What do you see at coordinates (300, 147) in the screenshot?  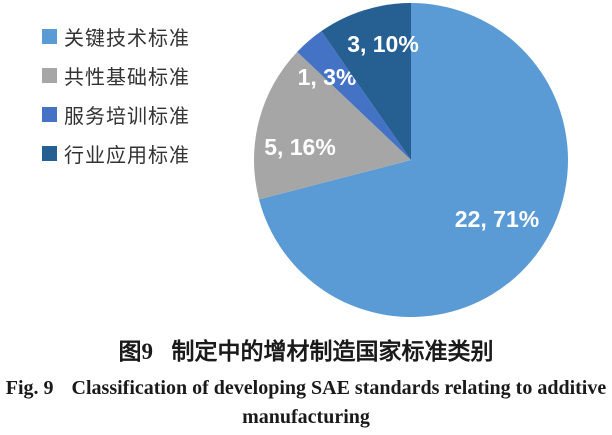 I see `pie-slice-label-1: 5, 16%` at bounding box center [300, 147].